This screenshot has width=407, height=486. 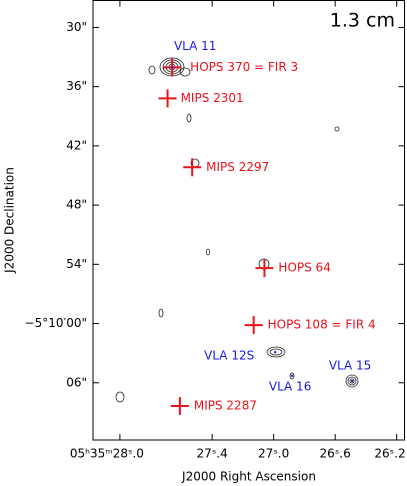 I want to click on band-label: 1.3 cm, so click(x=362, y=21).